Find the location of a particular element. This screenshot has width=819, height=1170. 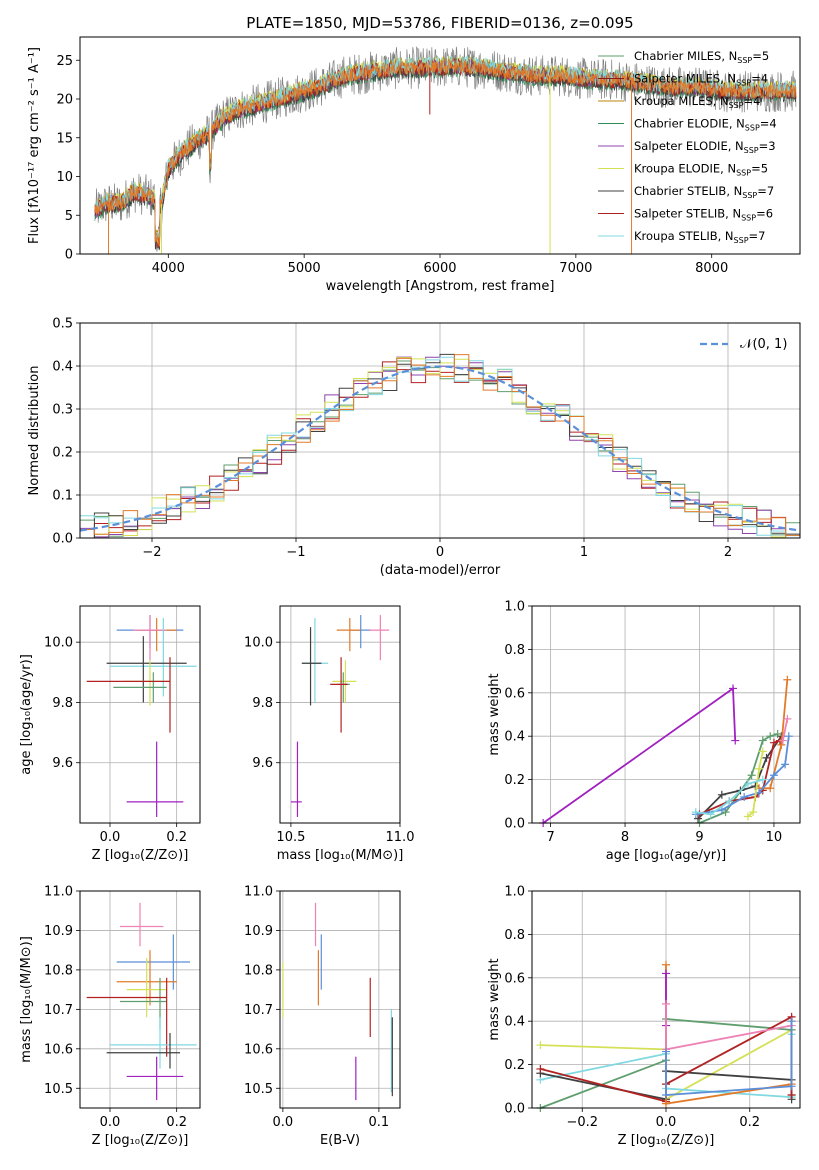

x-tick-label: −2 is located at coordinates (151, 552).